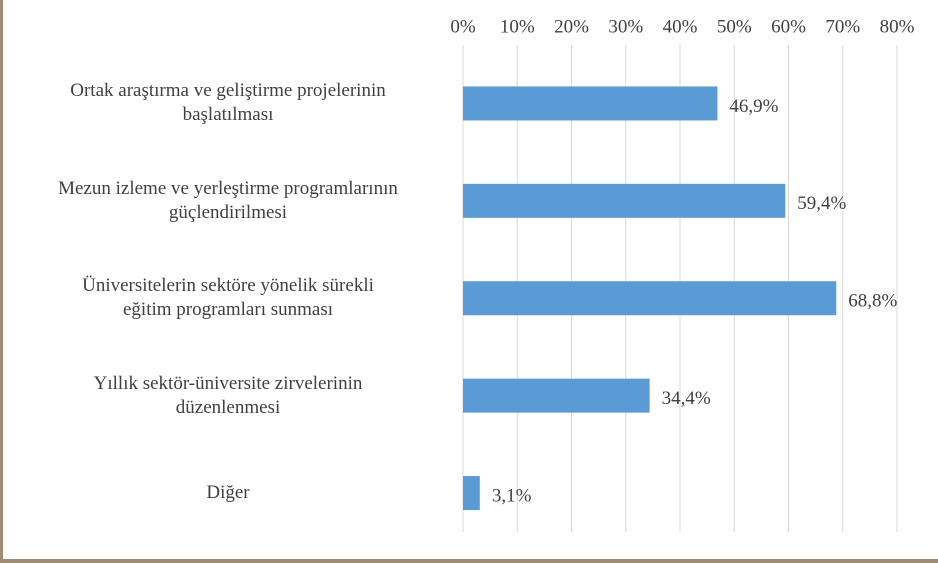  What do you see at coordinates (469, 561) in the screenshot?
I see `bottom-border` at bounding box center [469, 561].